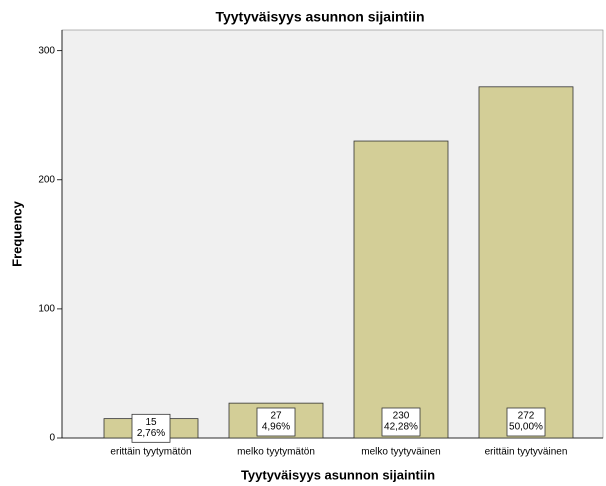 Image resolution: width=606 pixels, height=486 pixels. Describe the element at coordinates (16, 233) in the screenshot. I see `y-axis-label: Frequency` at that location.